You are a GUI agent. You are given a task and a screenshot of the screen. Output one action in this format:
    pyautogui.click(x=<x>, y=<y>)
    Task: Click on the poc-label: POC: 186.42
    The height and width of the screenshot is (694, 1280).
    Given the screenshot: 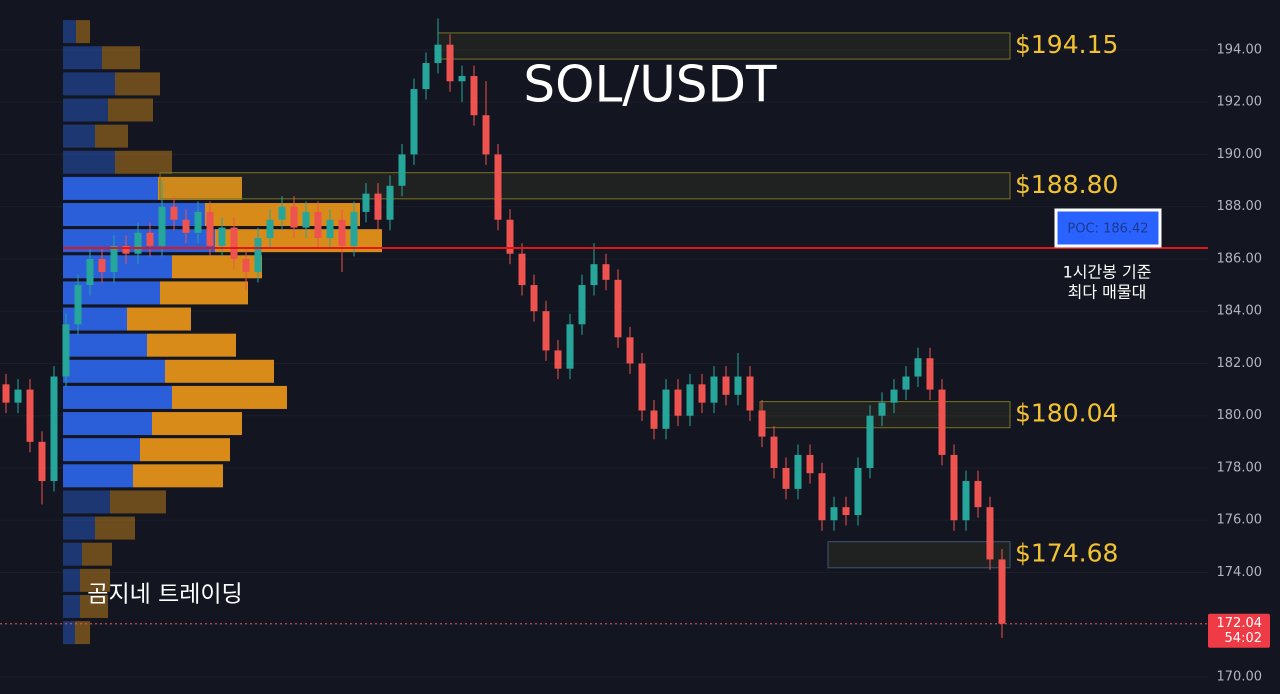 What is the action you would take?
    pyautogui.click(x=1107, y=229)
    